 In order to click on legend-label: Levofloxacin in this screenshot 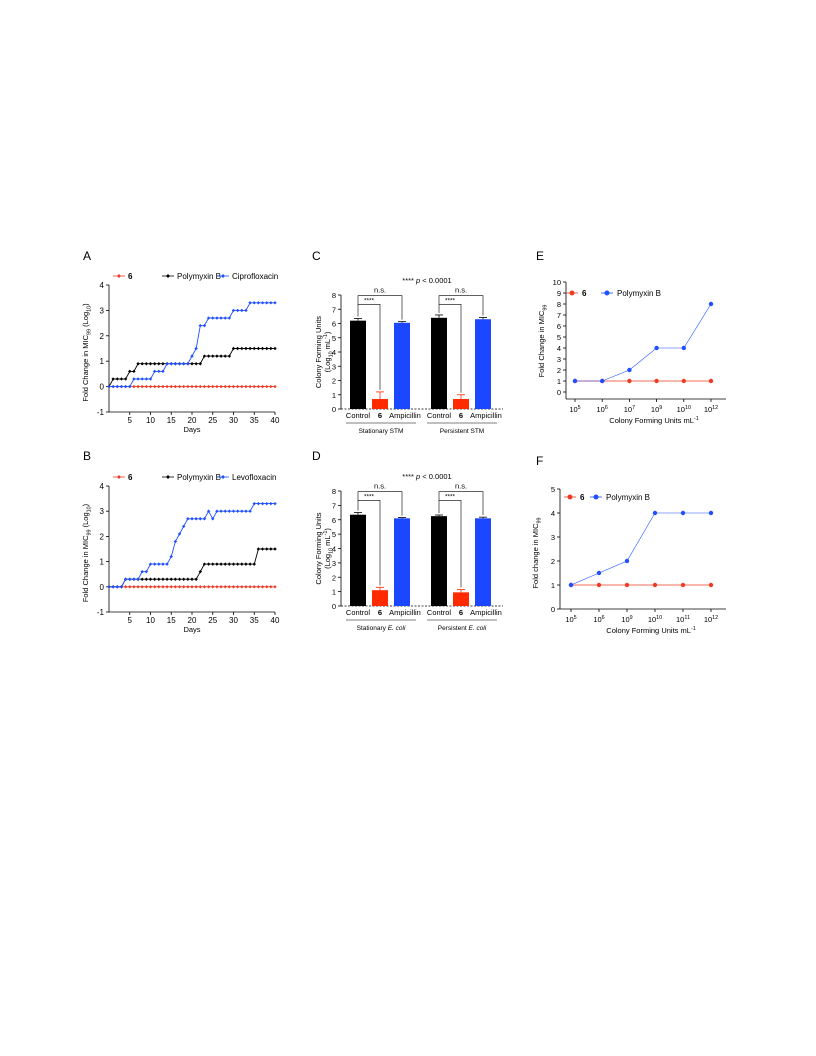, I will do `click(254, 477)`.